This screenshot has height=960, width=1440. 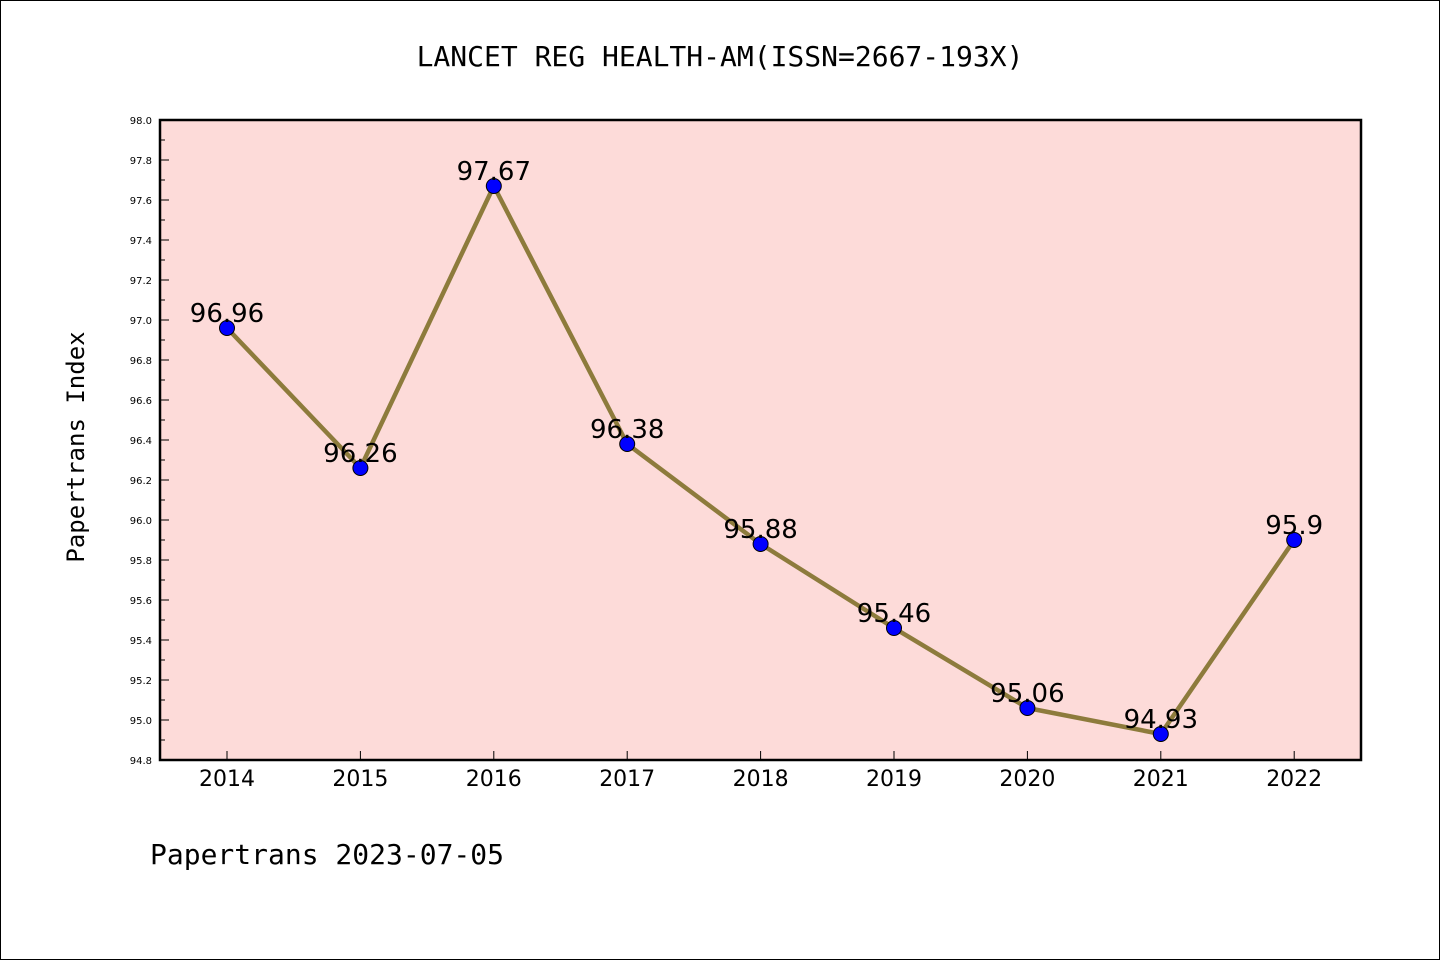 What do you see at coordinates (494, 779) in the screenshot?
I see `x-tick-label: 2016` at bounding box center [494, 779].